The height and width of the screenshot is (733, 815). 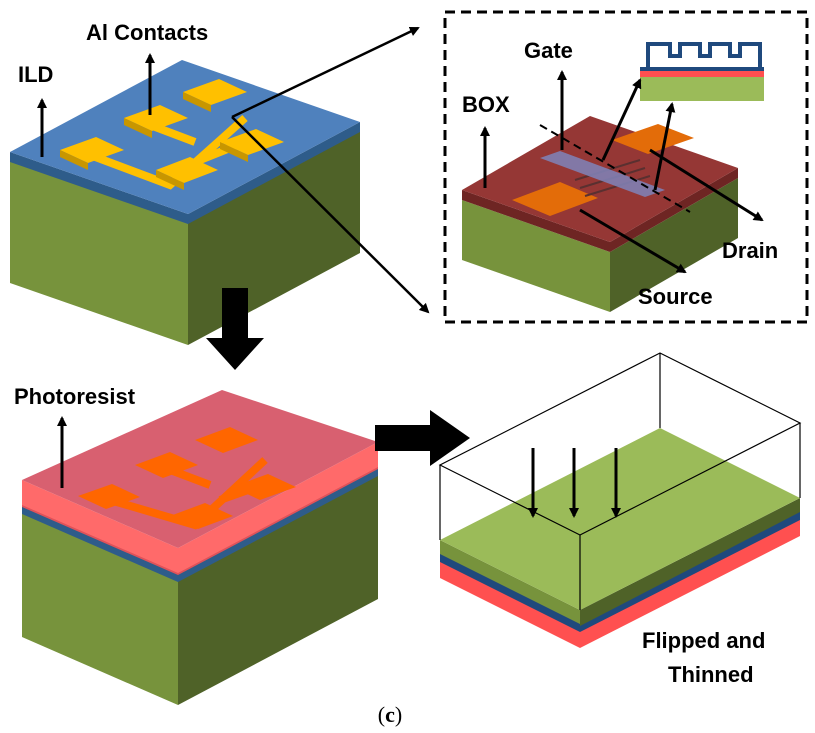 I want to click on caption-letter: c, so click(x=390, y=714).